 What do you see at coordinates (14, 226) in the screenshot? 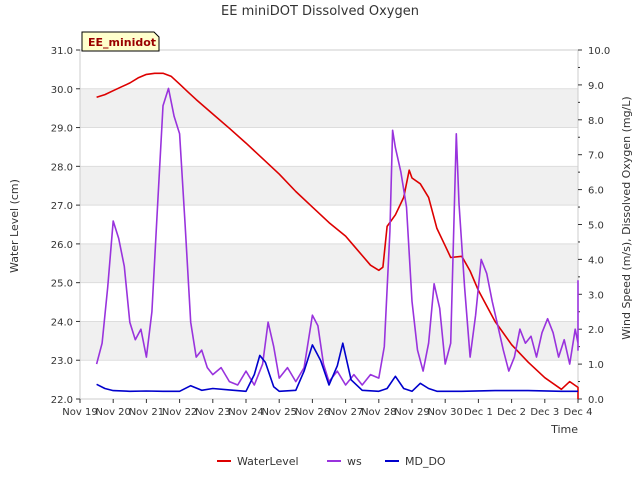
I see `y-axis-left-label: Water Level (cm)` at bounding box center [14, 226].